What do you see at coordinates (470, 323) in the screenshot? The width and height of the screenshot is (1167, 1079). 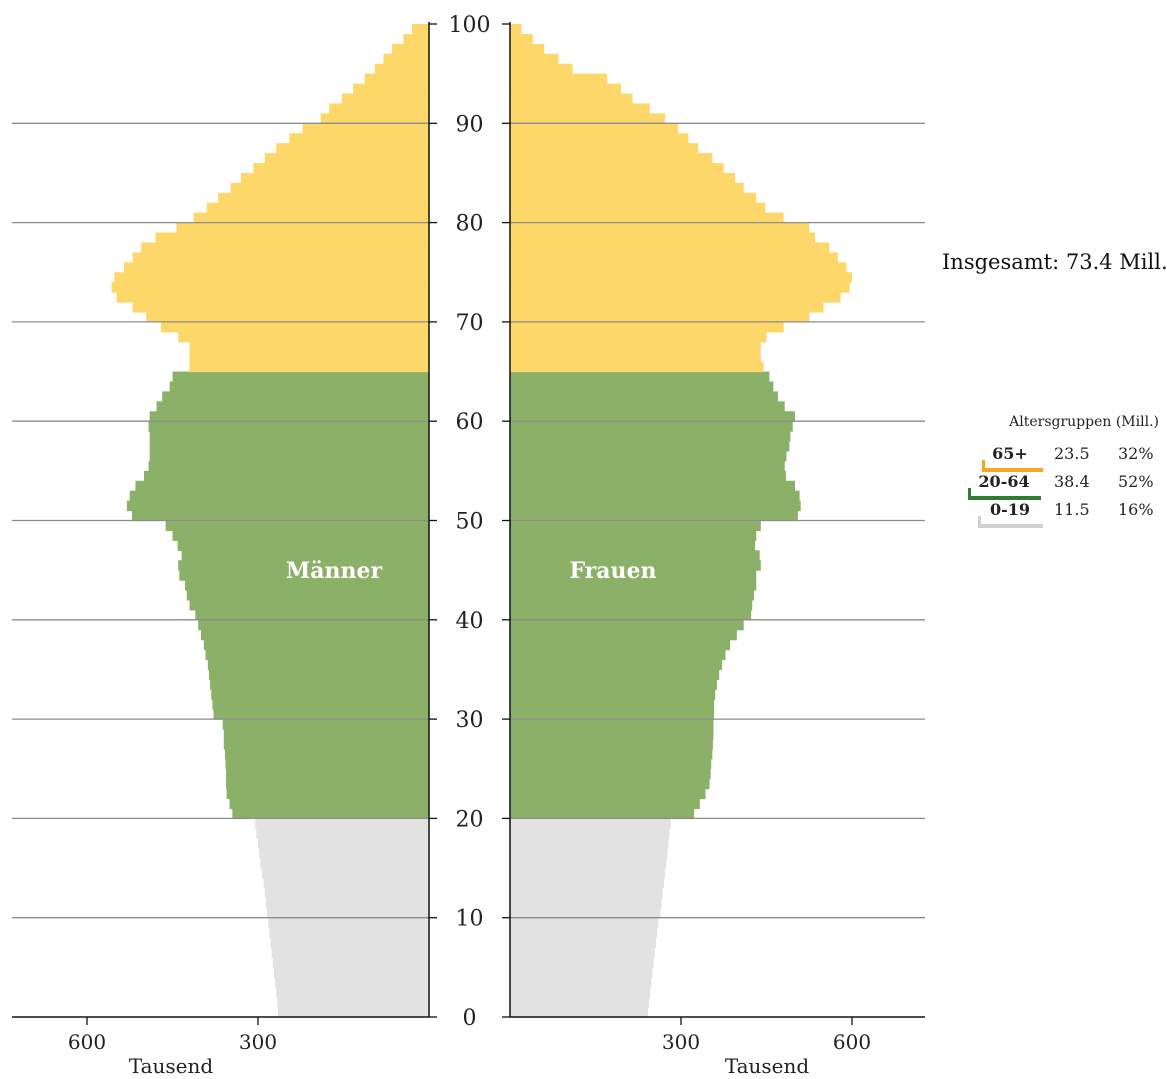 I see `y-tick-label-70: 70` at bounding box center [470, 323].